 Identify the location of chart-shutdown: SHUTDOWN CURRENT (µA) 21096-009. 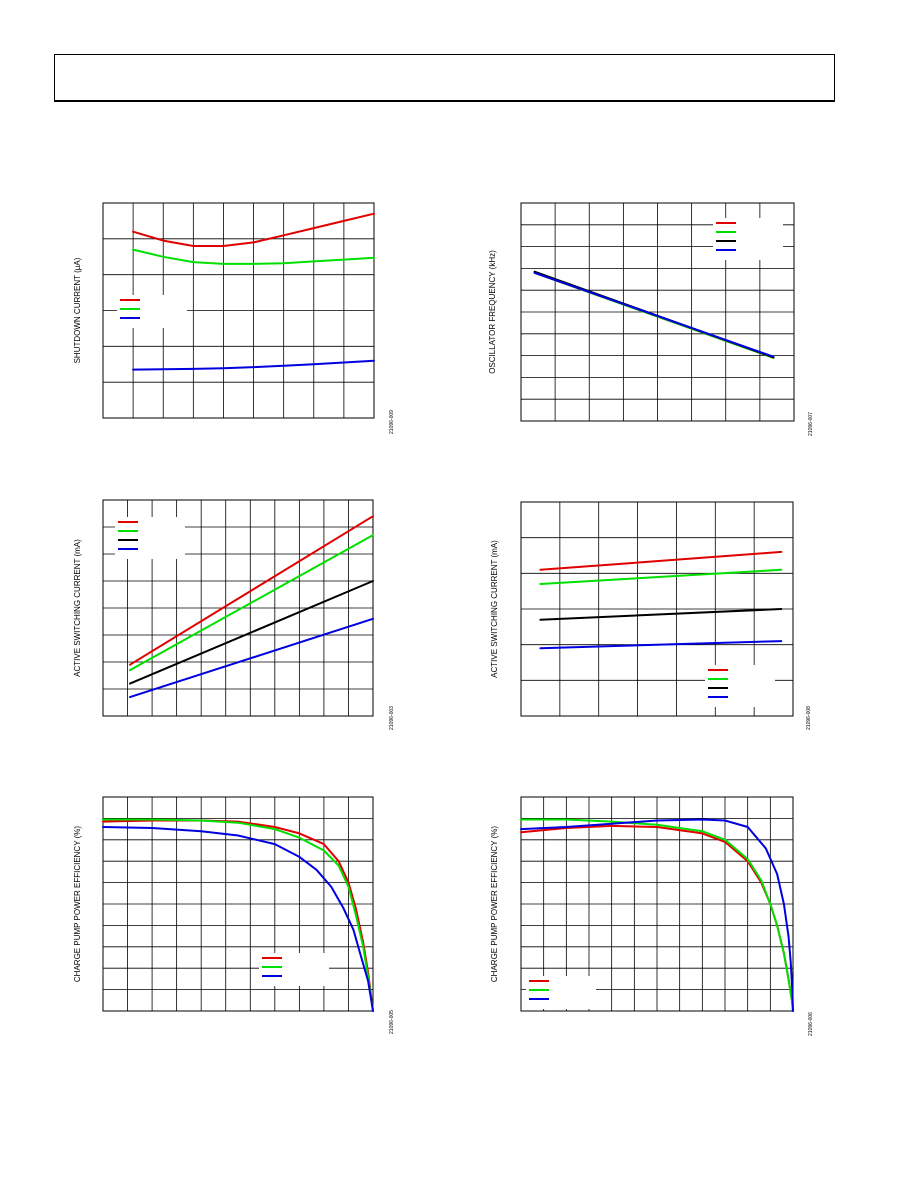
(234, 318).